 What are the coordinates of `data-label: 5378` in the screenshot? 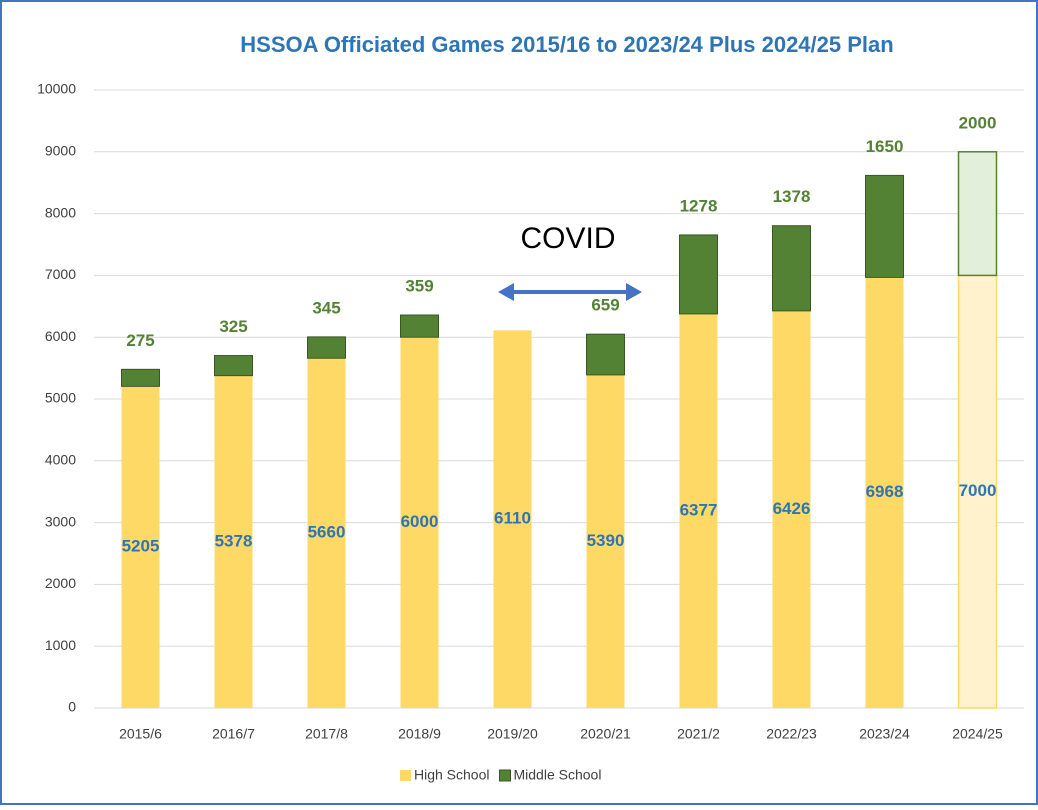 It's located at (234, 540).